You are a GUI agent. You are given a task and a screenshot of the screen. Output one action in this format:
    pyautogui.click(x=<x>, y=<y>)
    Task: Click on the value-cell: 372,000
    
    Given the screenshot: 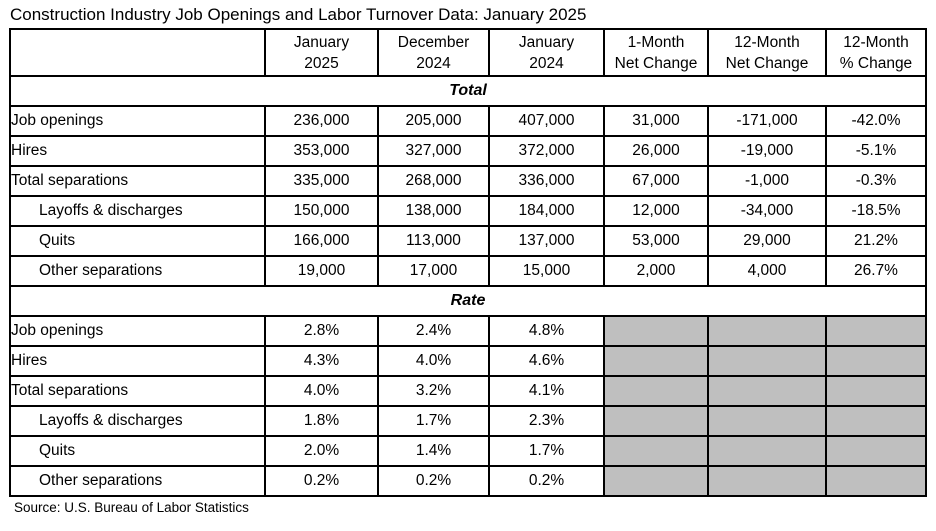 What is the action you would take?
    pyautogui.click(x=546, y=151)
    